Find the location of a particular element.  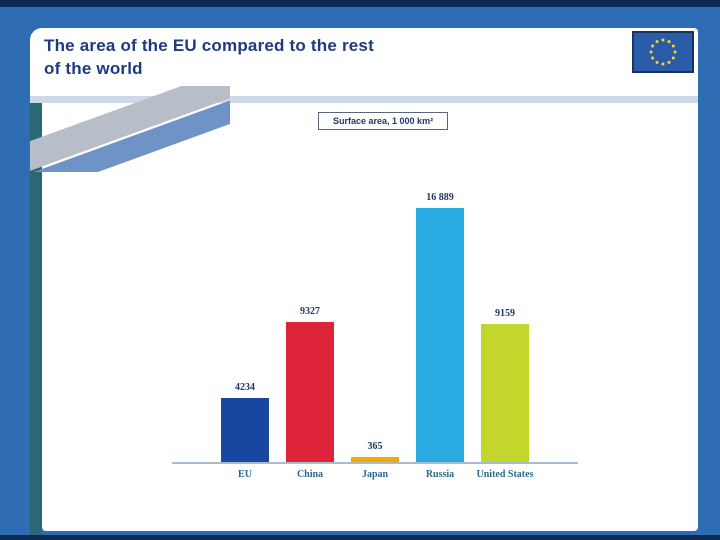

bar-value-label: 9159 is located at coordinates (505, 313).